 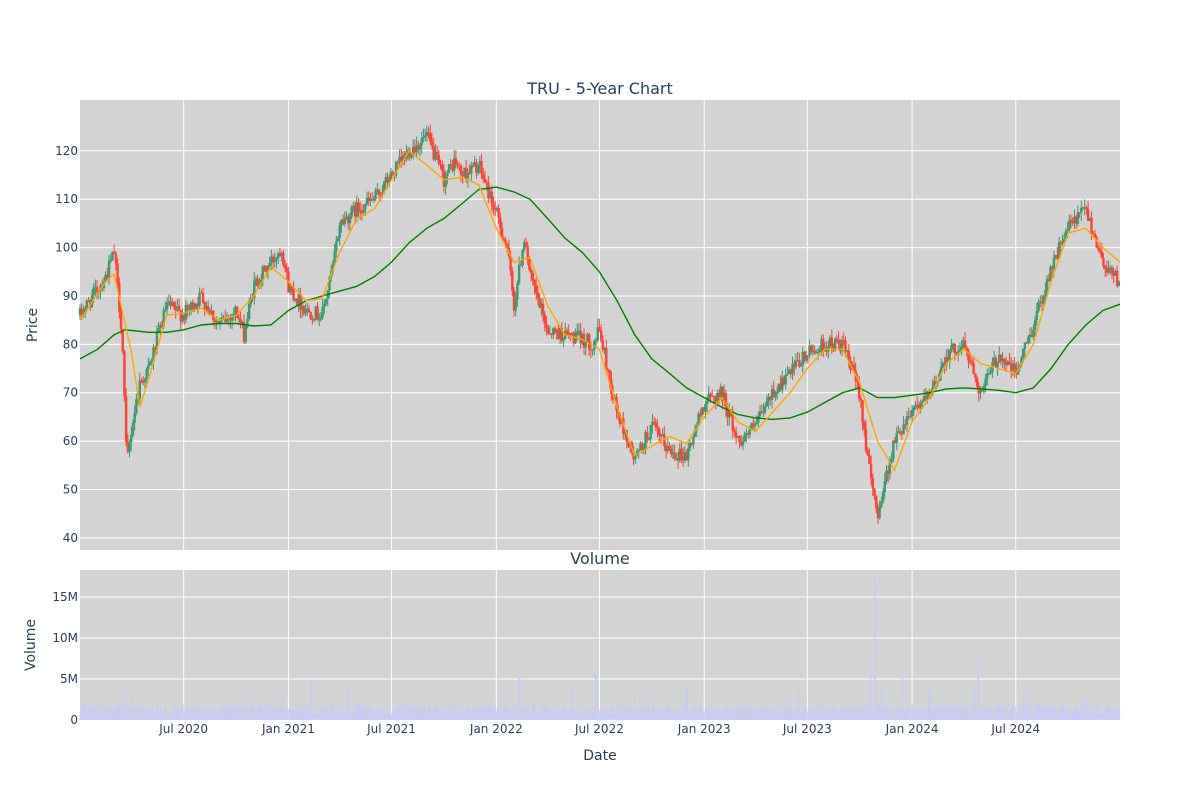 I want to click on volume-x-gridlines, so click(x=600, y=645).